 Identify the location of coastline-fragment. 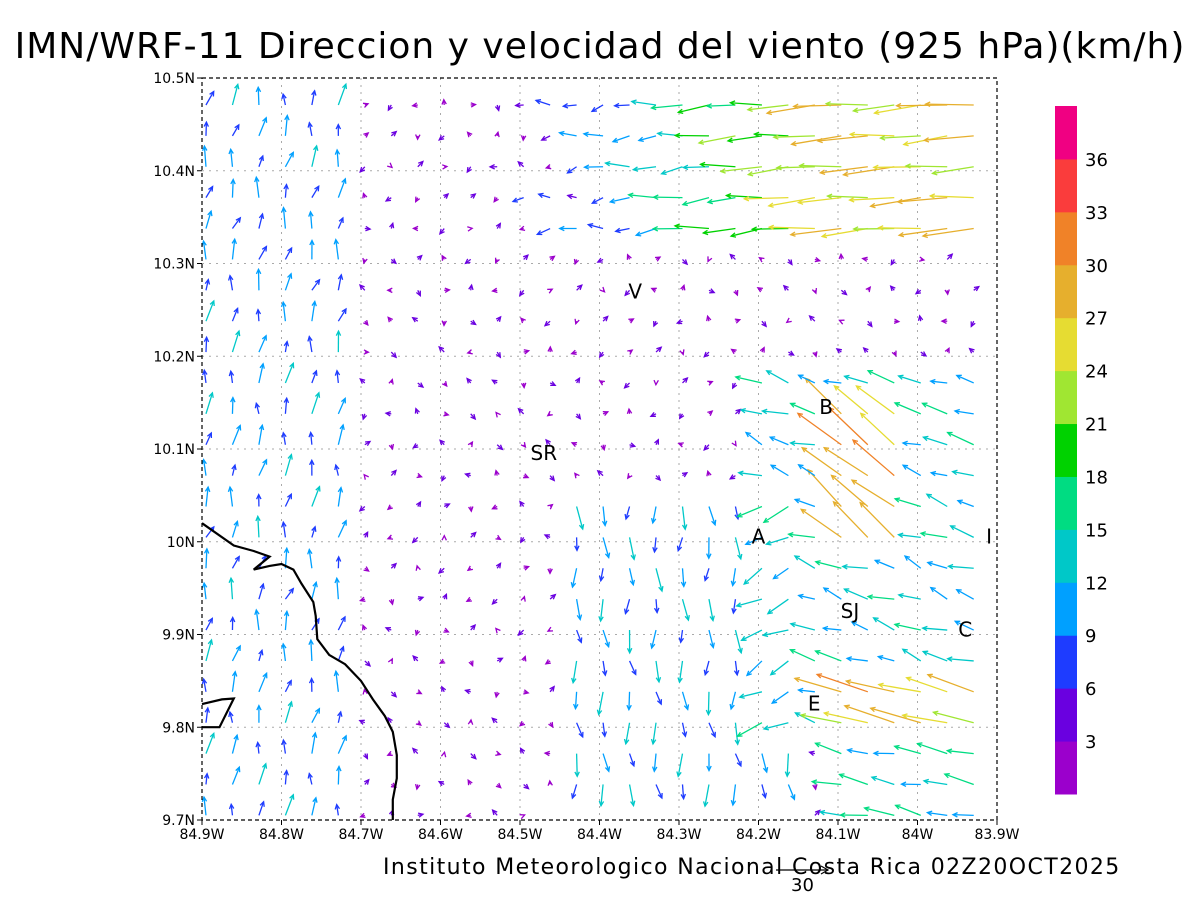
(218, 713).